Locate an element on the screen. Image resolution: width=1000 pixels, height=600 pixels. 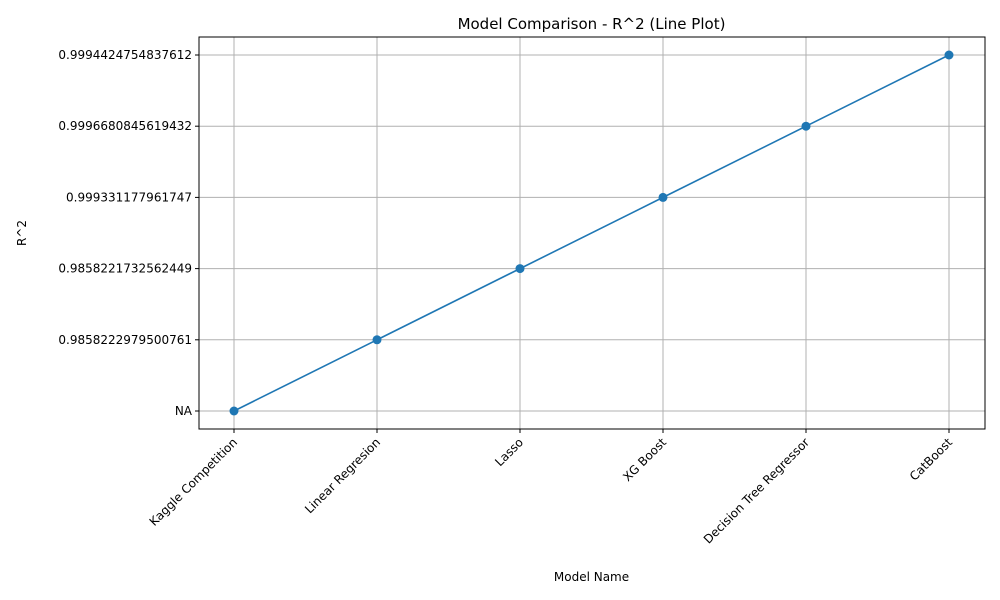
y-tick-label: 0.9858222979500761 is located at coordinates (125, 340).